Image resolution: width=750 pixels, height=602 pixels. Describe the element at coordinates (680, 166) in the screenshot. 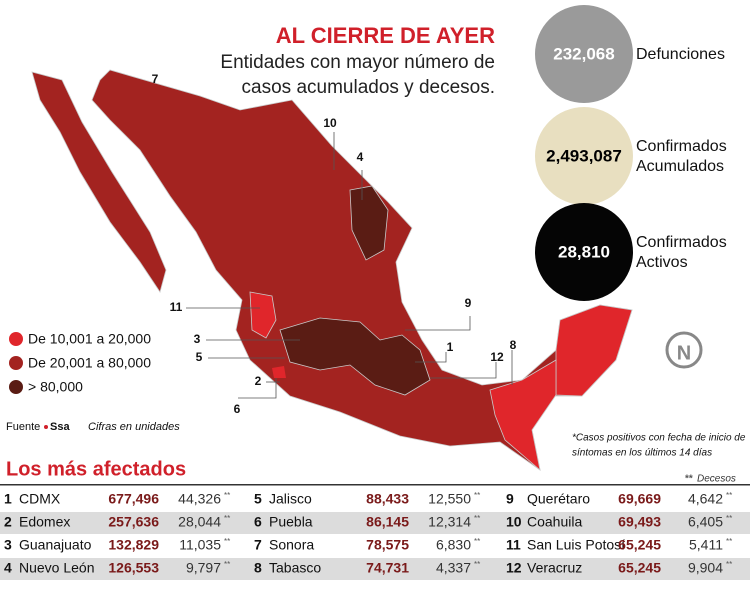

I see `stat-label: Acumulados` at that location.